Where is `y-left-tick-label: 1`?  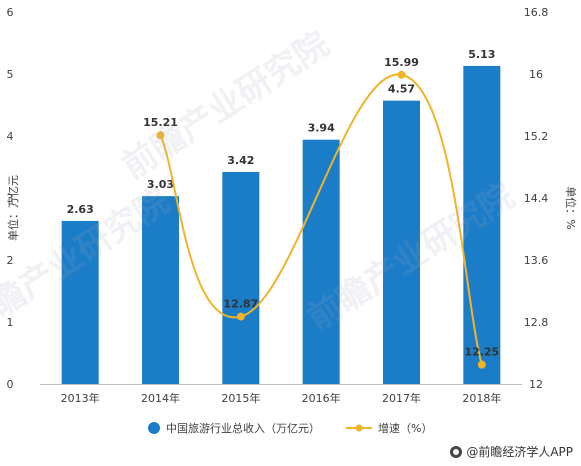 y-left-tick-label: 1 is located at coordinates (10, 322).